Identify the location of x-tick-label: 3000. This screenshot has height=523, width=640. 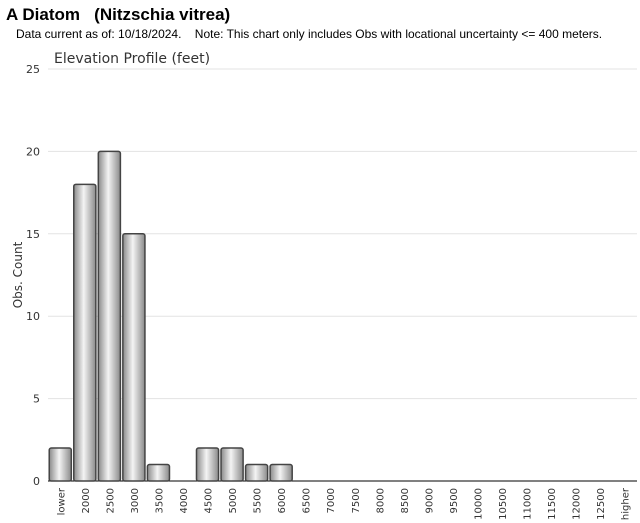
(135, 500).